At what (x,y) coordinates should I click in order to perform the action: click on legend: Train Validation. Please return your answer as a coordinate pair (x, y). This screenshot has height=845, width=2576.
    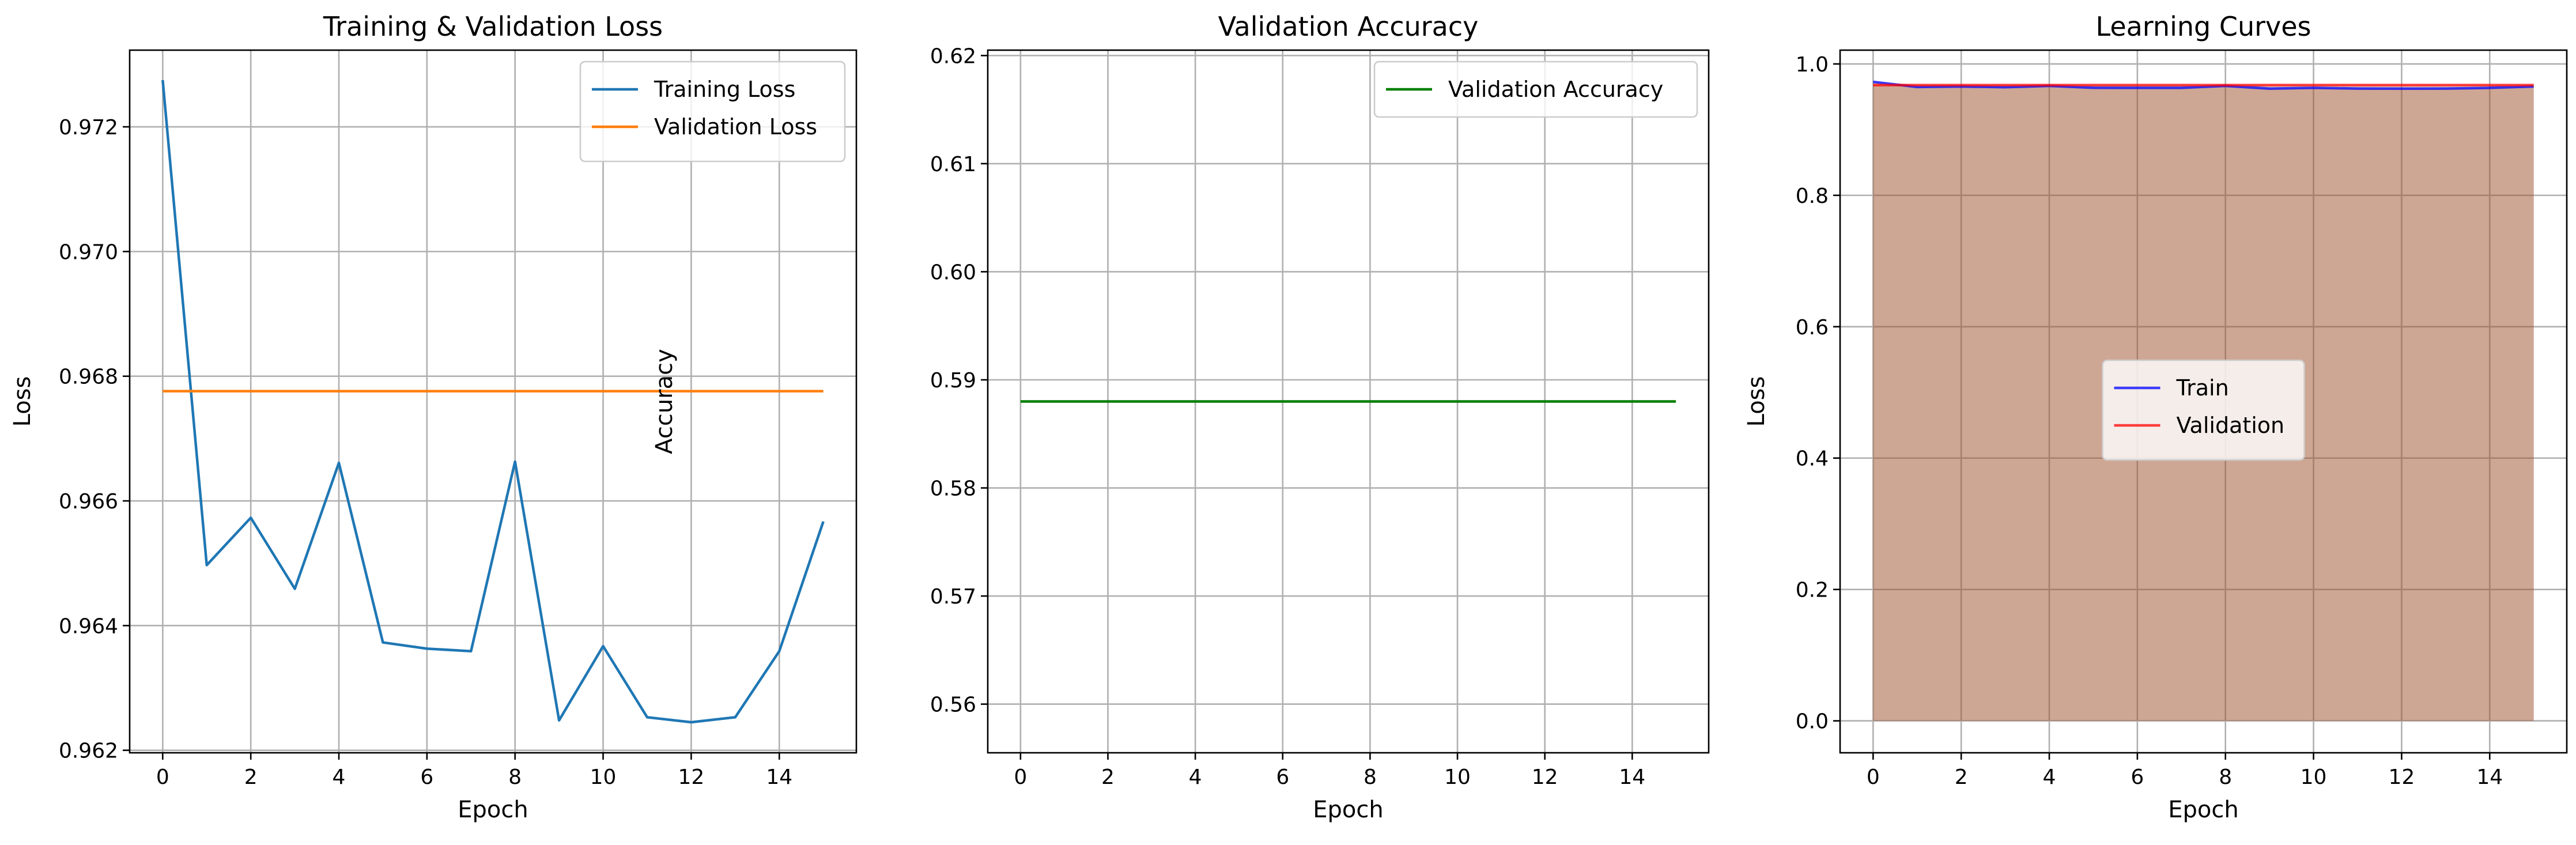
    Looking at the image, I should click on (2203, 410).